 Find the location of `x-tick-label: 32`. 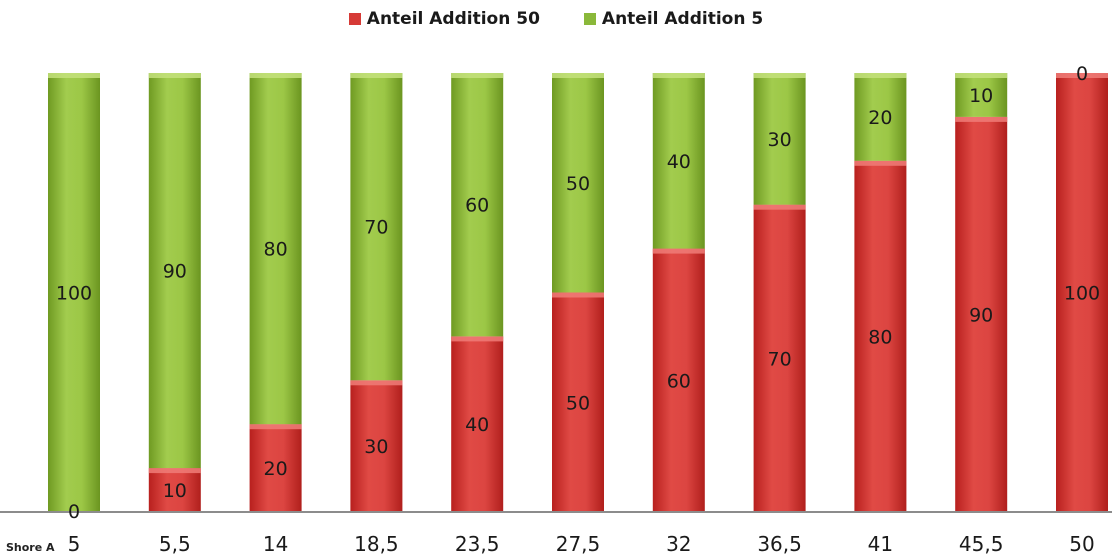

x-tick-label: 32 is located at coordinates (678, 544).